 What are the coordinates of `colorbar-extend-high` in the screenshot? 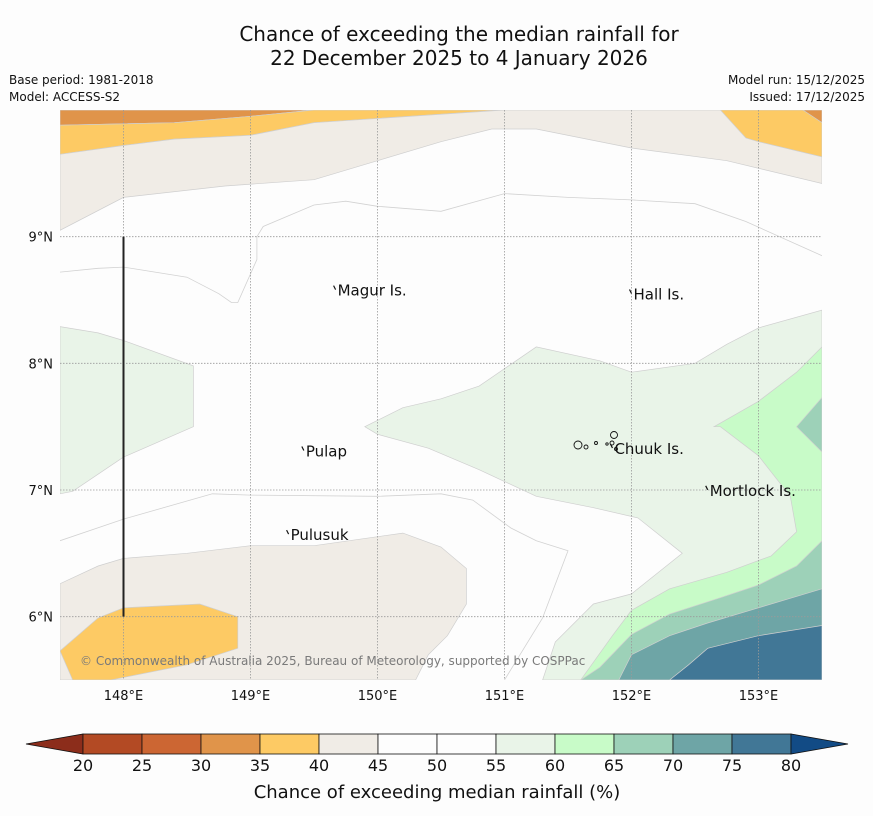 It's located at (819, 744).